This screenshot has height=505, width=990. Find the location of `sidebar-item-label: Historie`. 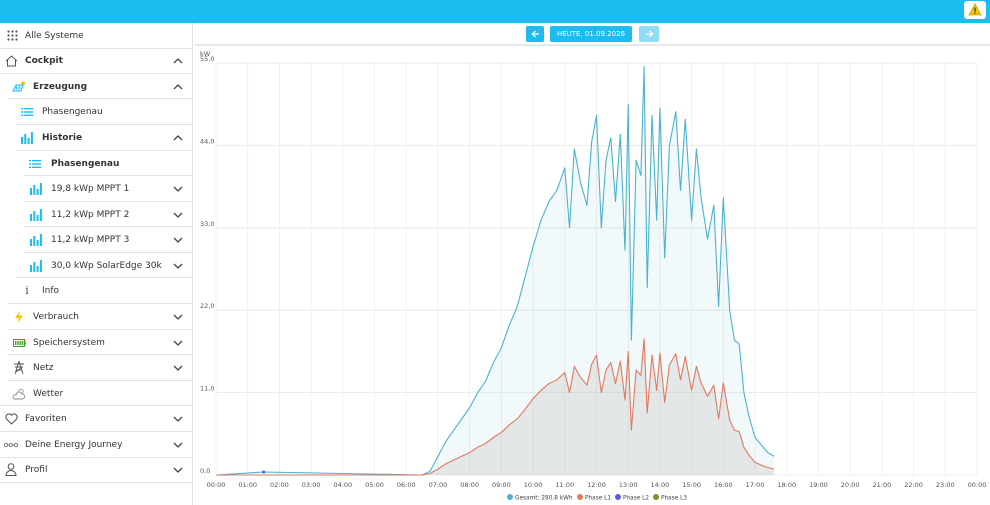

sidebar-item-label: Historie is located at coordinates (62, 137).